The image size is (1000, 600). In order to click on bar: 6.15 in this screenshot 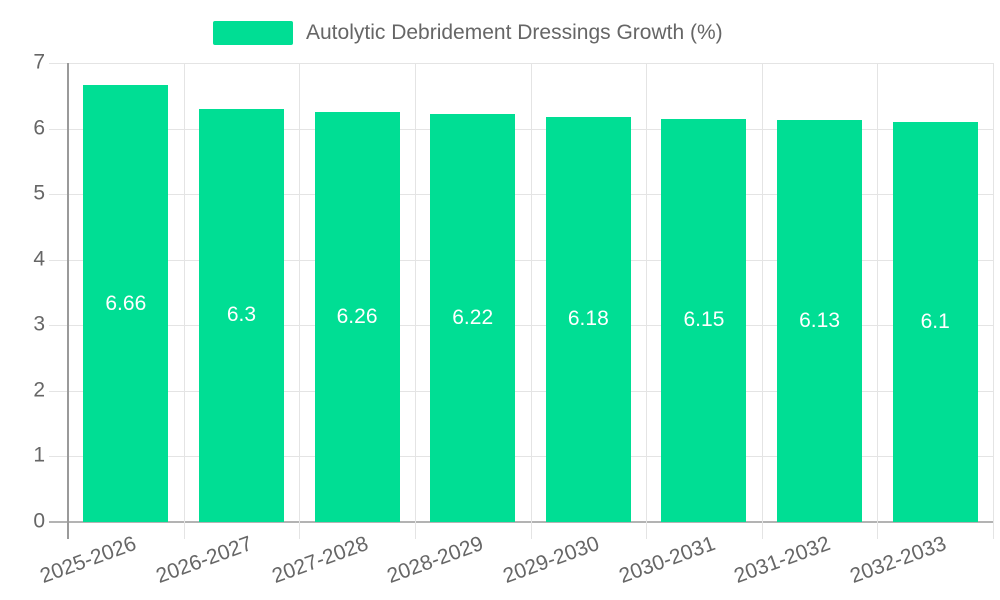, I will do `click(704, 320)`.